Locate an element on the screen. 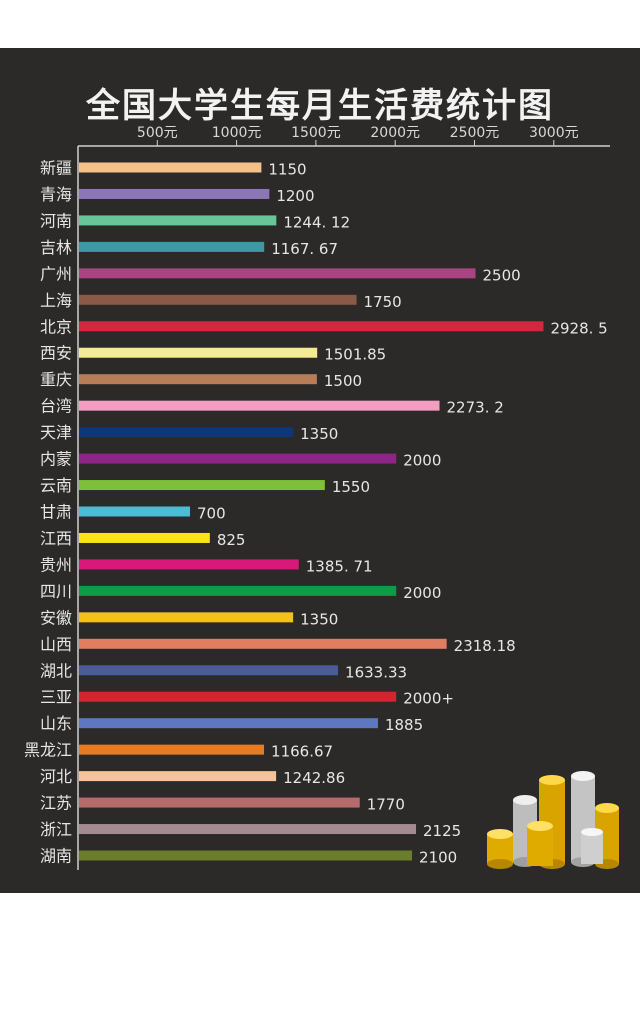 This screenshot has height=1019, width=640. category-label: 台湾 is located at coordinates (56, 406).